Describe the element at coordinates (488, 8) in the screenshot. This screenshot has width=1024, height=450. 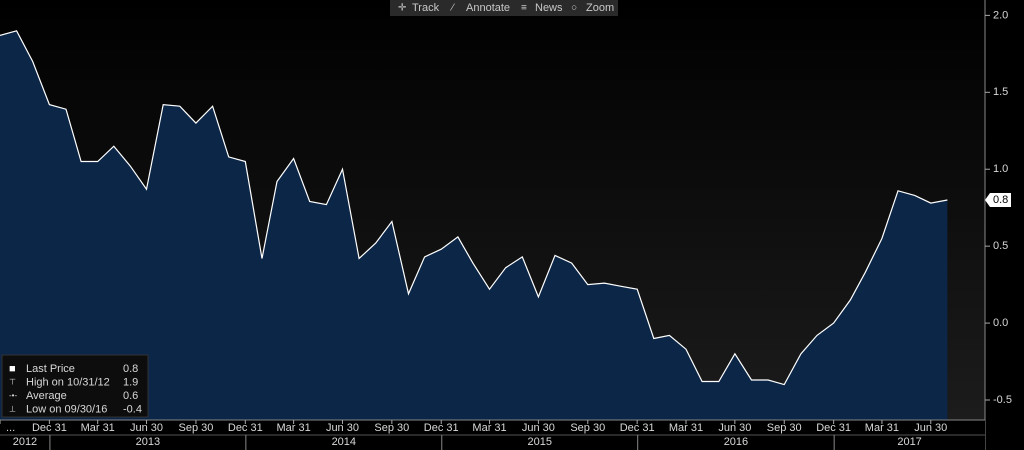
I see `toolbar-button: Annotate` at that location.